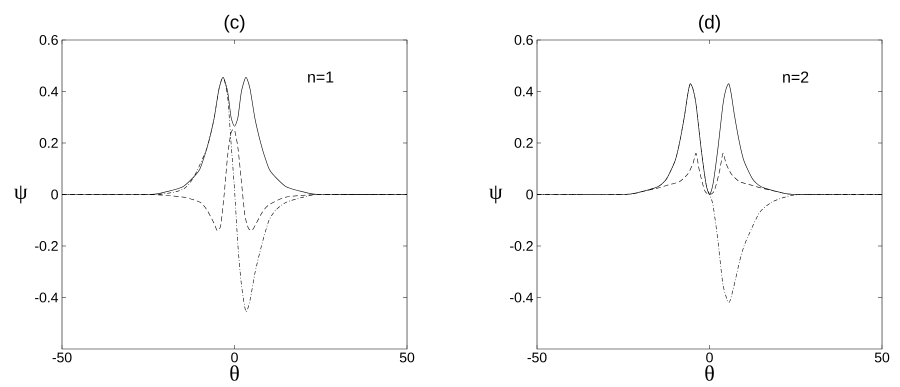  What do you see at coordinates (234, 23) in the screenshot?
I see `chart-title: (c)` at bounding box center [234, 23].